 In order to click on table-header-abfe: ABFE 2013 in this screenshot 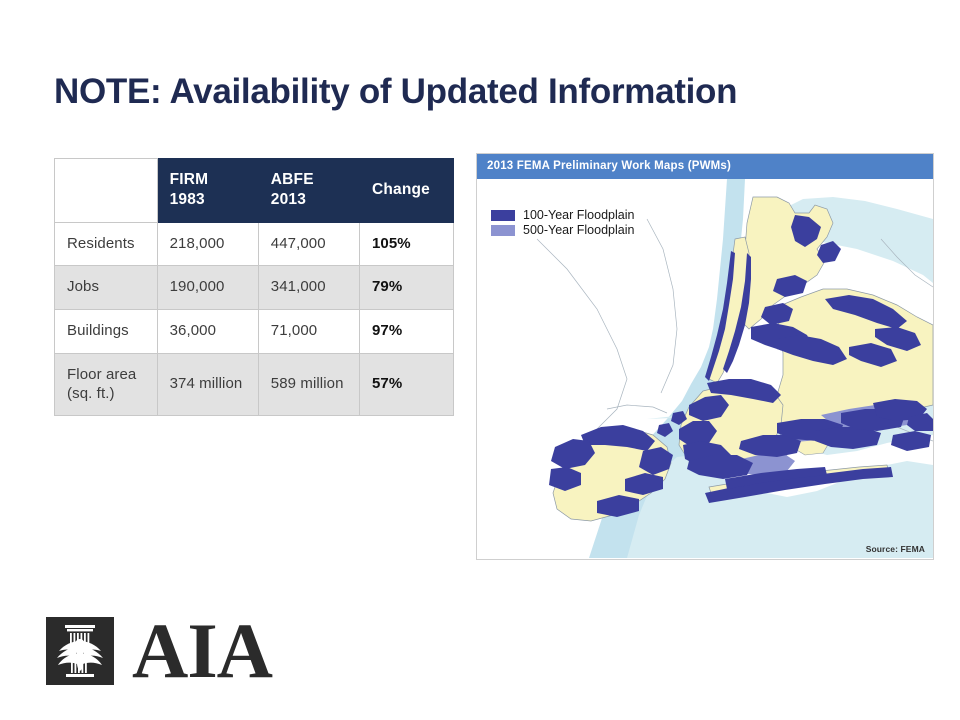, I will do `click(308, 190)`.